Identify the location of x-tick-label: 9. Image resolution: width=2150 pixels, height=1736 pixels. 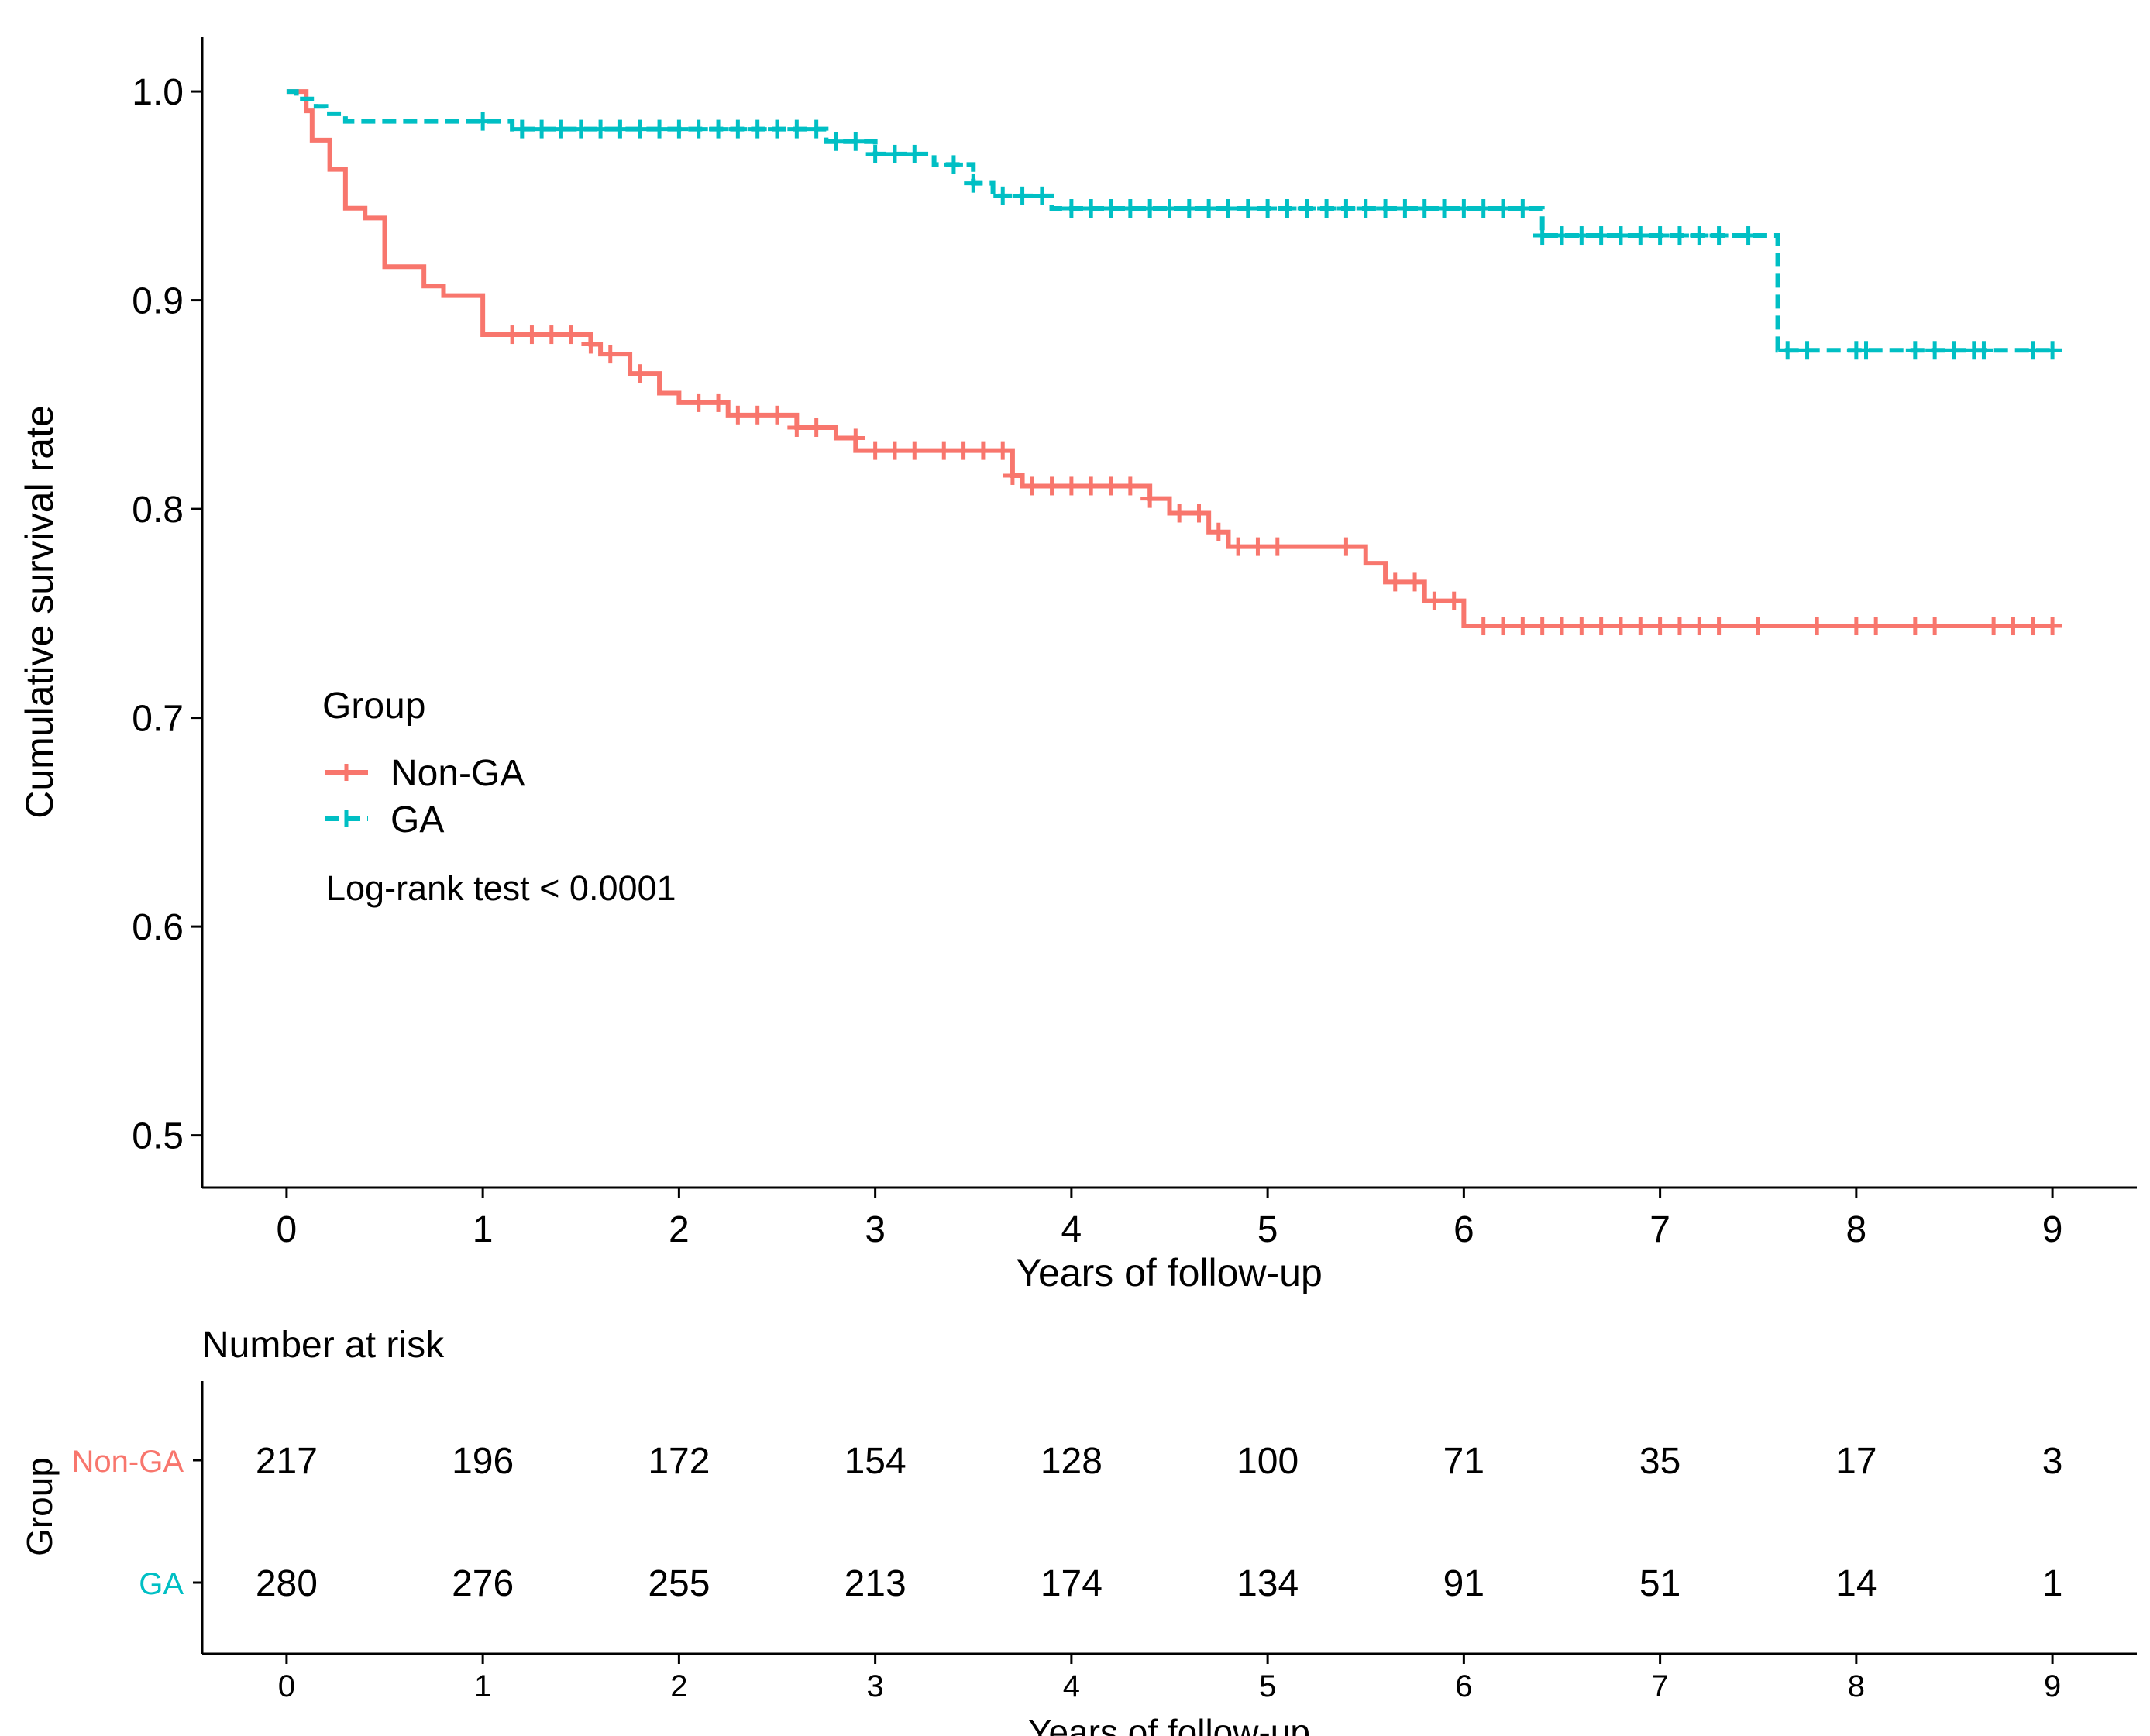
(2052, 1229).